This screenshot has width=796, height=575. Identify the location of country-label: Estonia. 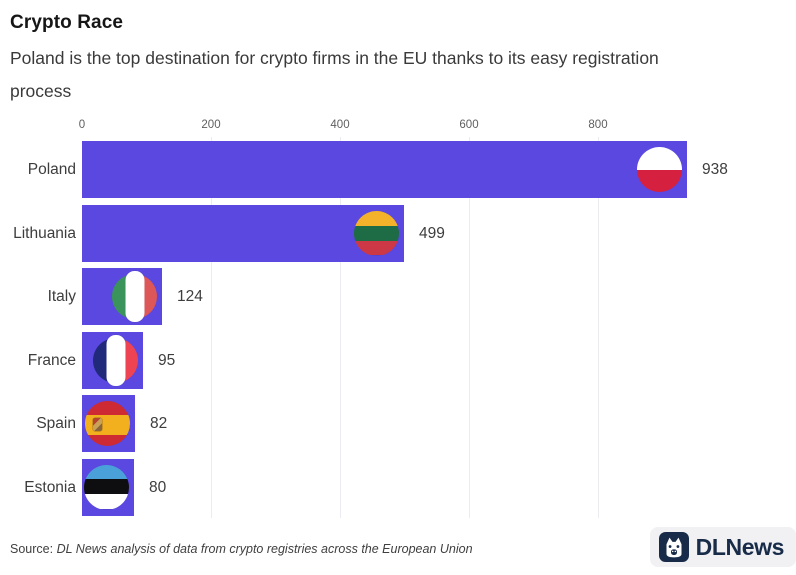
(50, 487).